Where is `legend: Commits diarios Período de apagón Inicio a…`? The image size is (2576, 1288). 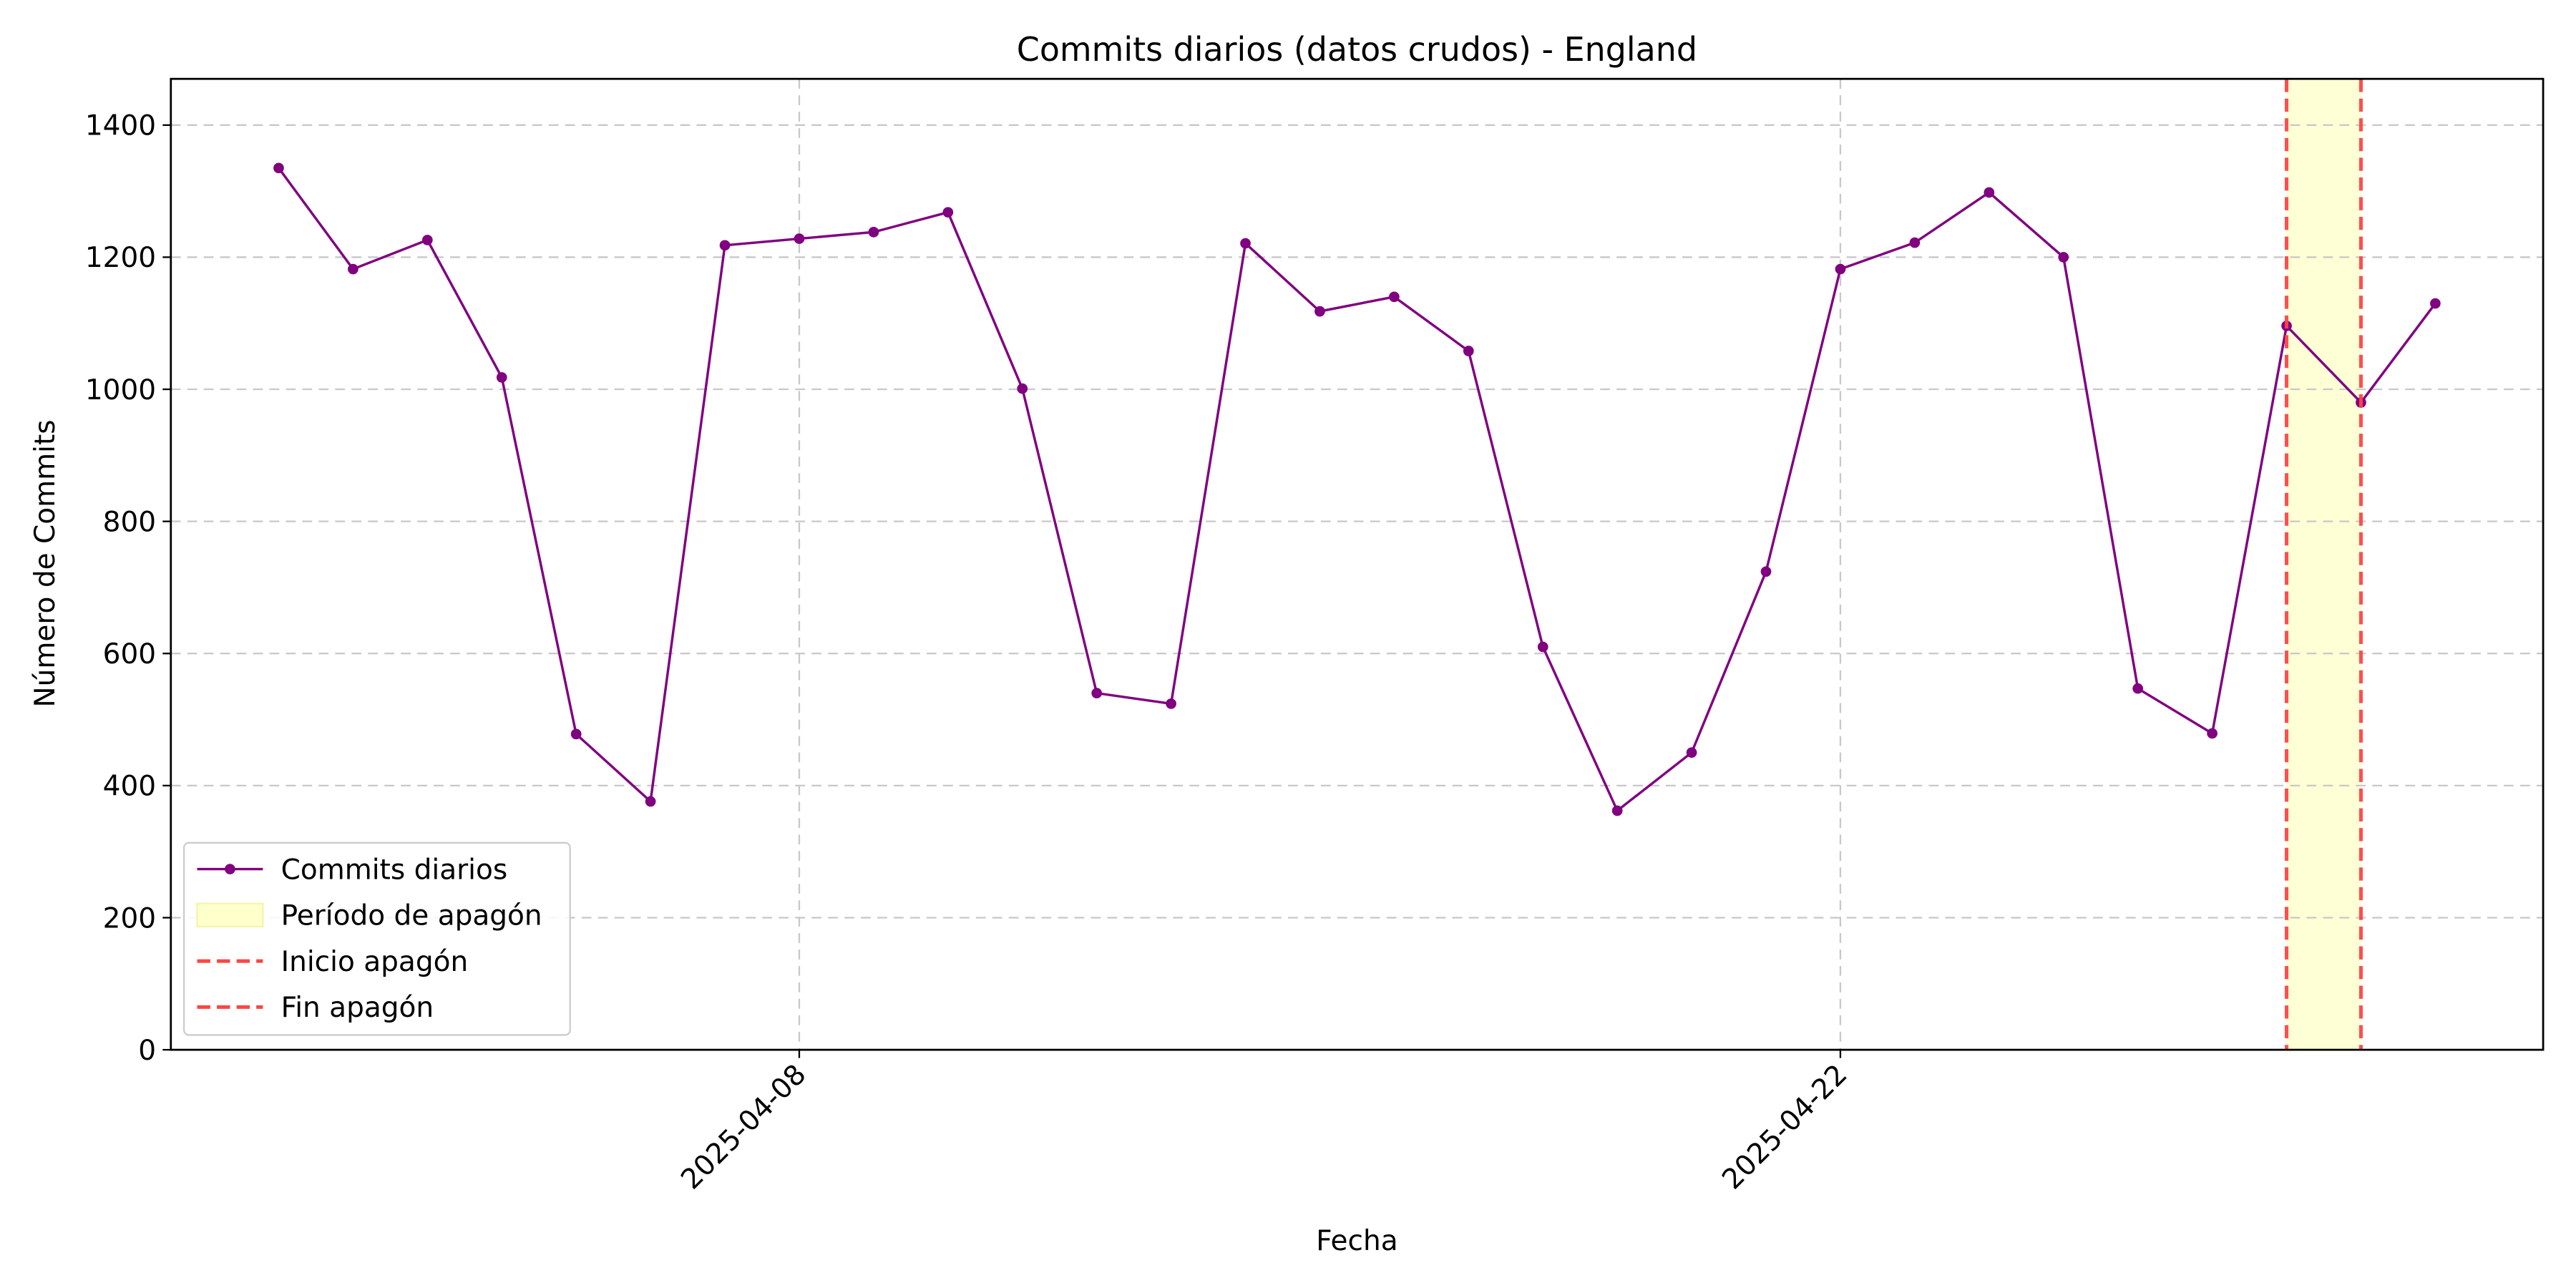
legend: Commits diarios Período de apagón Inicio a… is located at coordinates (376, 938).